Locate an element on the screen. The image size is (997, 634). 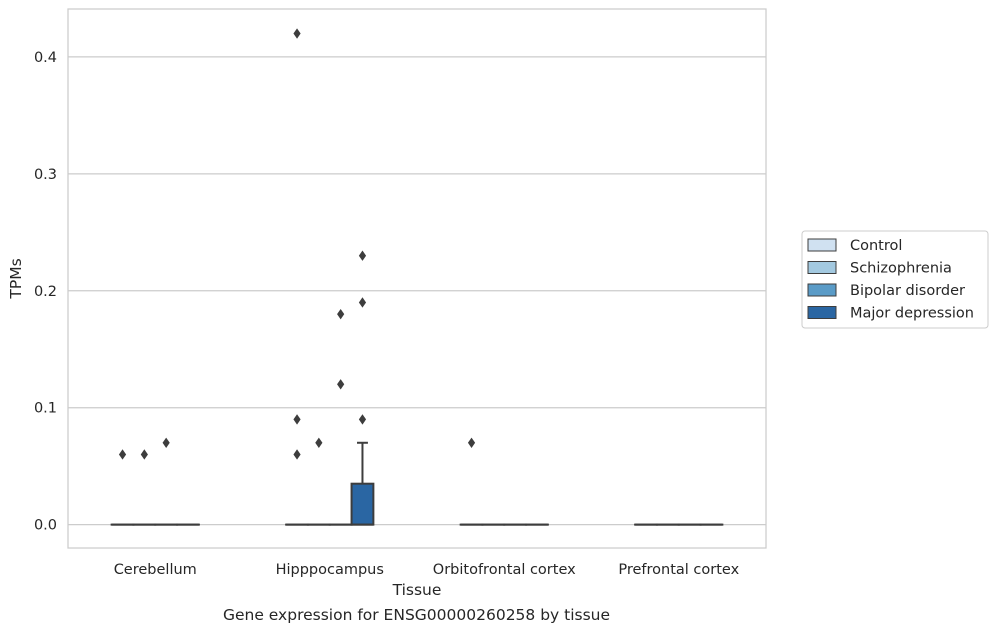
legend-label: Bipolar disorder is located at coordinates (907, 291).